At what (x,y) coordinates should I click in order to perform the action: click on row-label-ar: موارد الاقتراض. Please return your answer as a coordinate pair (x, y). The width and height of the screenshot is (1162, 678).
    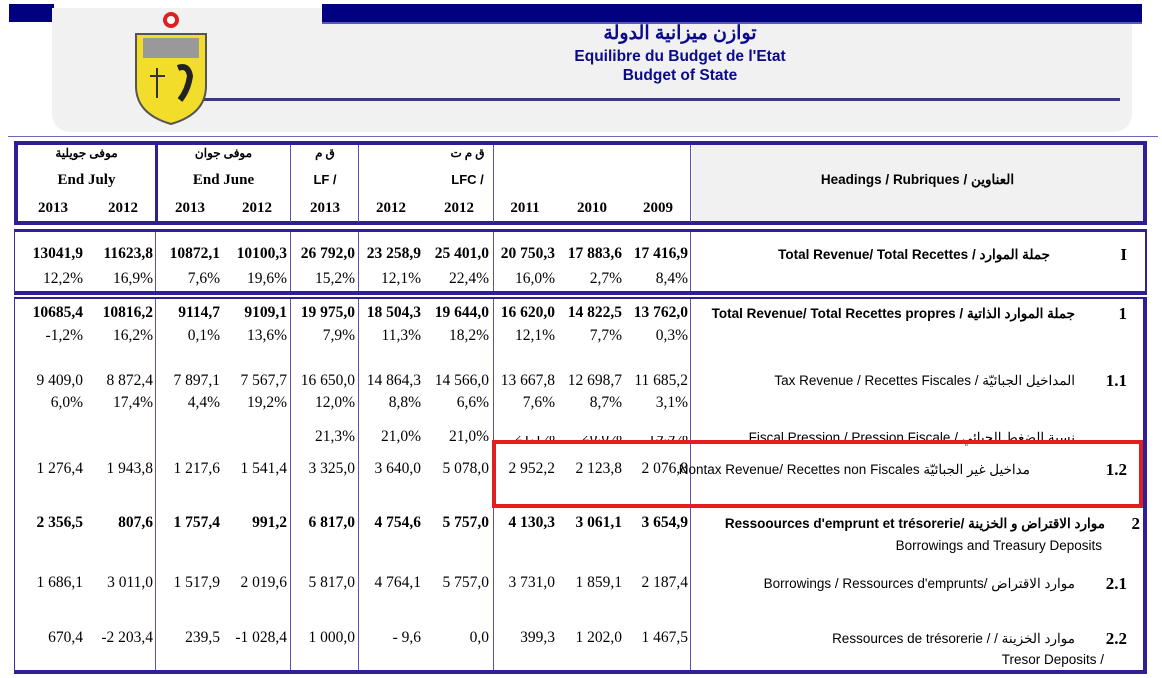
    Looking at the image, I should click on (1033, 583).